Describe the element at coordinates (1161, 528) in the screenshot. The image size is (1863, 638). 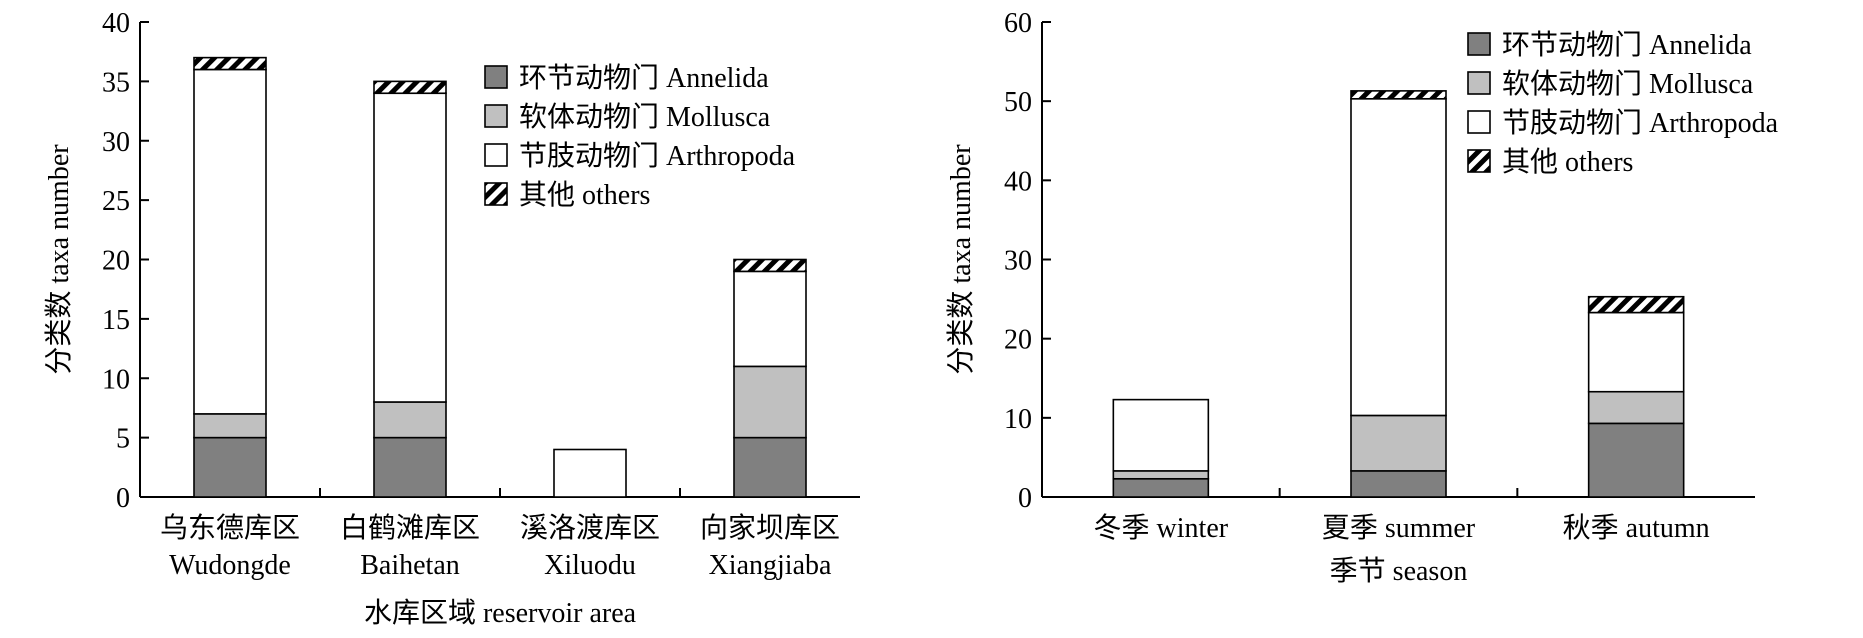
I see `x-tick-label: 冬季 winter` at that location.